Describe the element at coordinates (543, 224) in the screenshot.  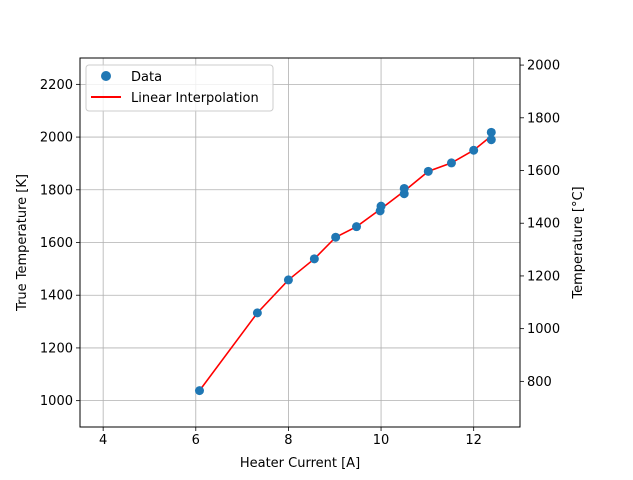
I see `y-right-tick-label: 1400` at that location.